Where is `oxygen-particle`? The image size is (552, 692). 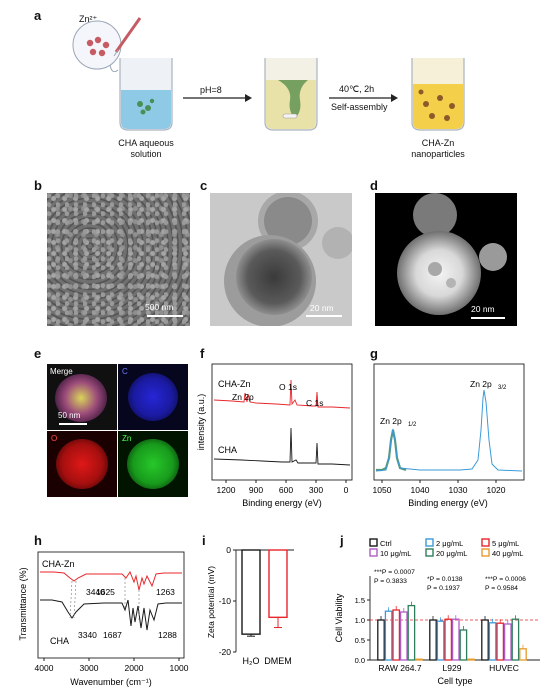 oxygen-particle is located at coordinates (82, 464).